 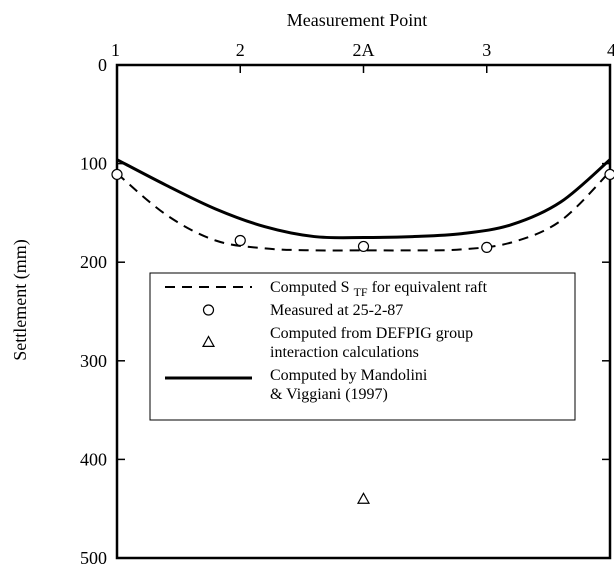 What do you see at coordinates (296, 385) in the screenshot?
I see `legend-entry: Computed by Mandolini & Viggiani (1997)` at bounding box center [296, 385].